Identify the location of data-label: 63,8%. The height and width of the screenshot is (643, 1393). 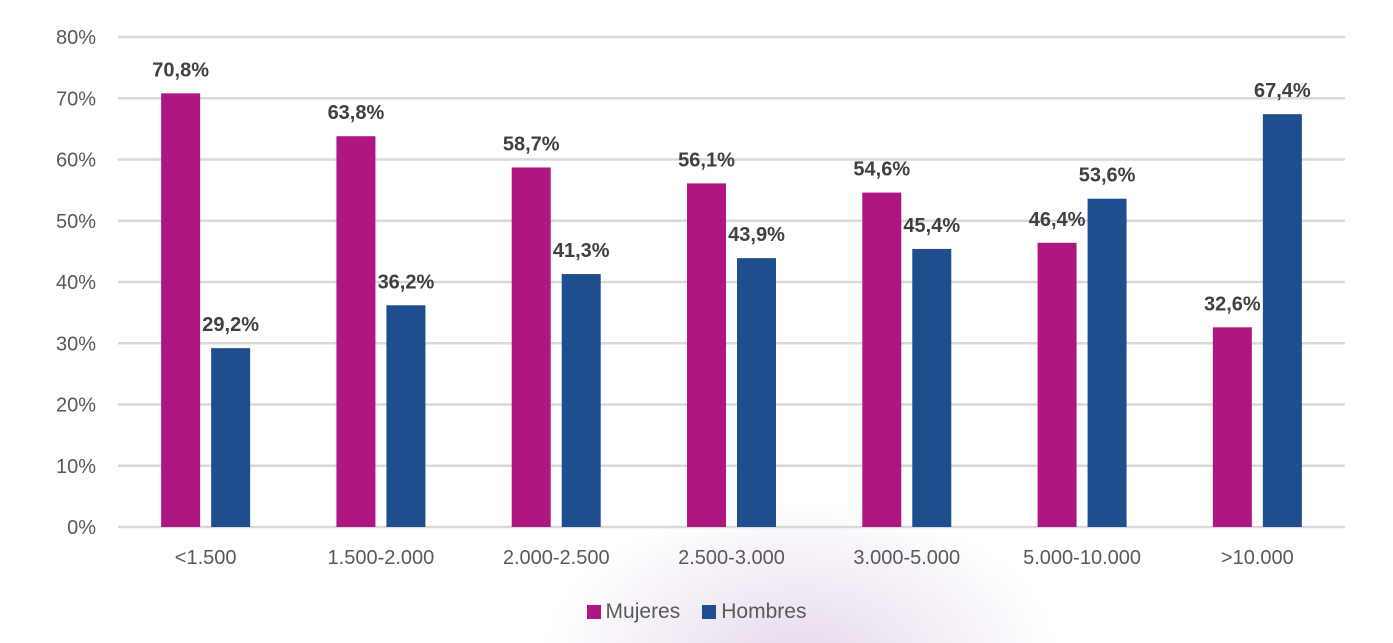
(356, 113).